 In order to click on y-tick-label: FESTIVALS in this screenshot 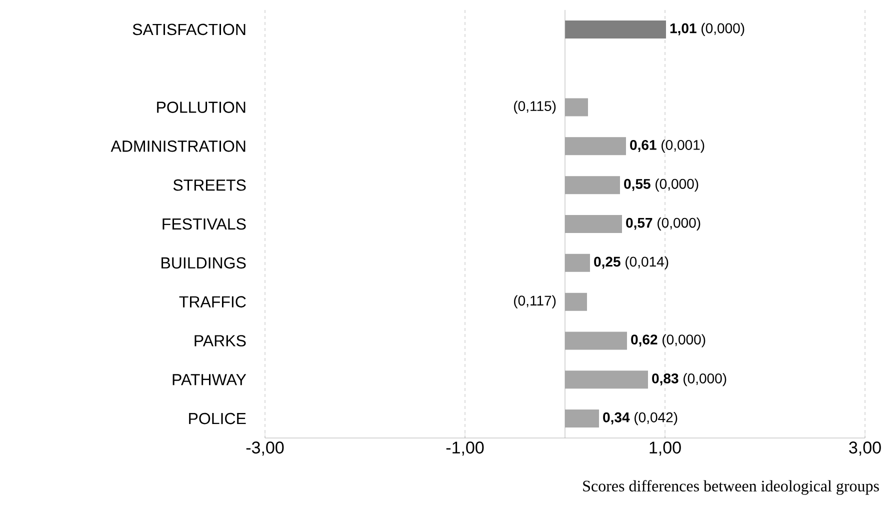, I will do `click(204, 224)`.